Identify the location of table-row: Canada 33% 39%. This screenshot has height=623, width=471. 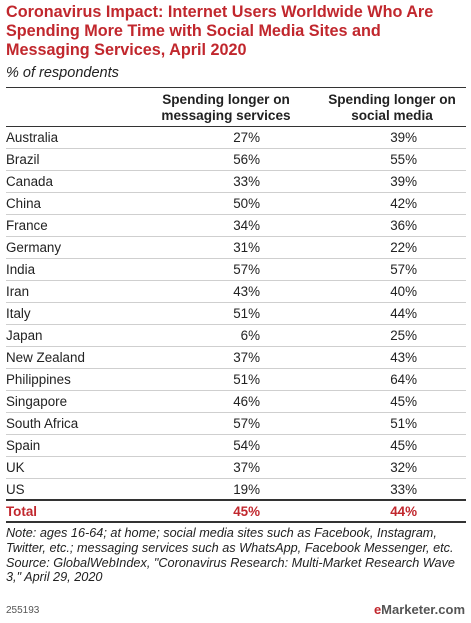
(236, 182).